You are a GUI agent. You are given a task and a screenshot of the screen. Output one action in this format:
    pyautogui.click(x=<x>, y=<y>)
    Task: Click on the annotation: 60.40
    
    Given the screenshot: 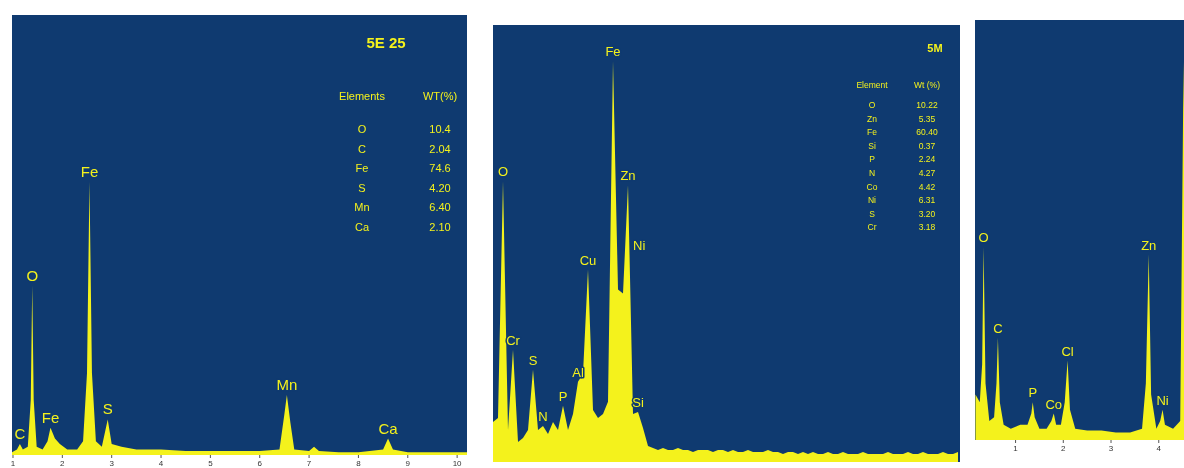 What is the action you would take?
    pyautogui.click(x=927, y=132)
    